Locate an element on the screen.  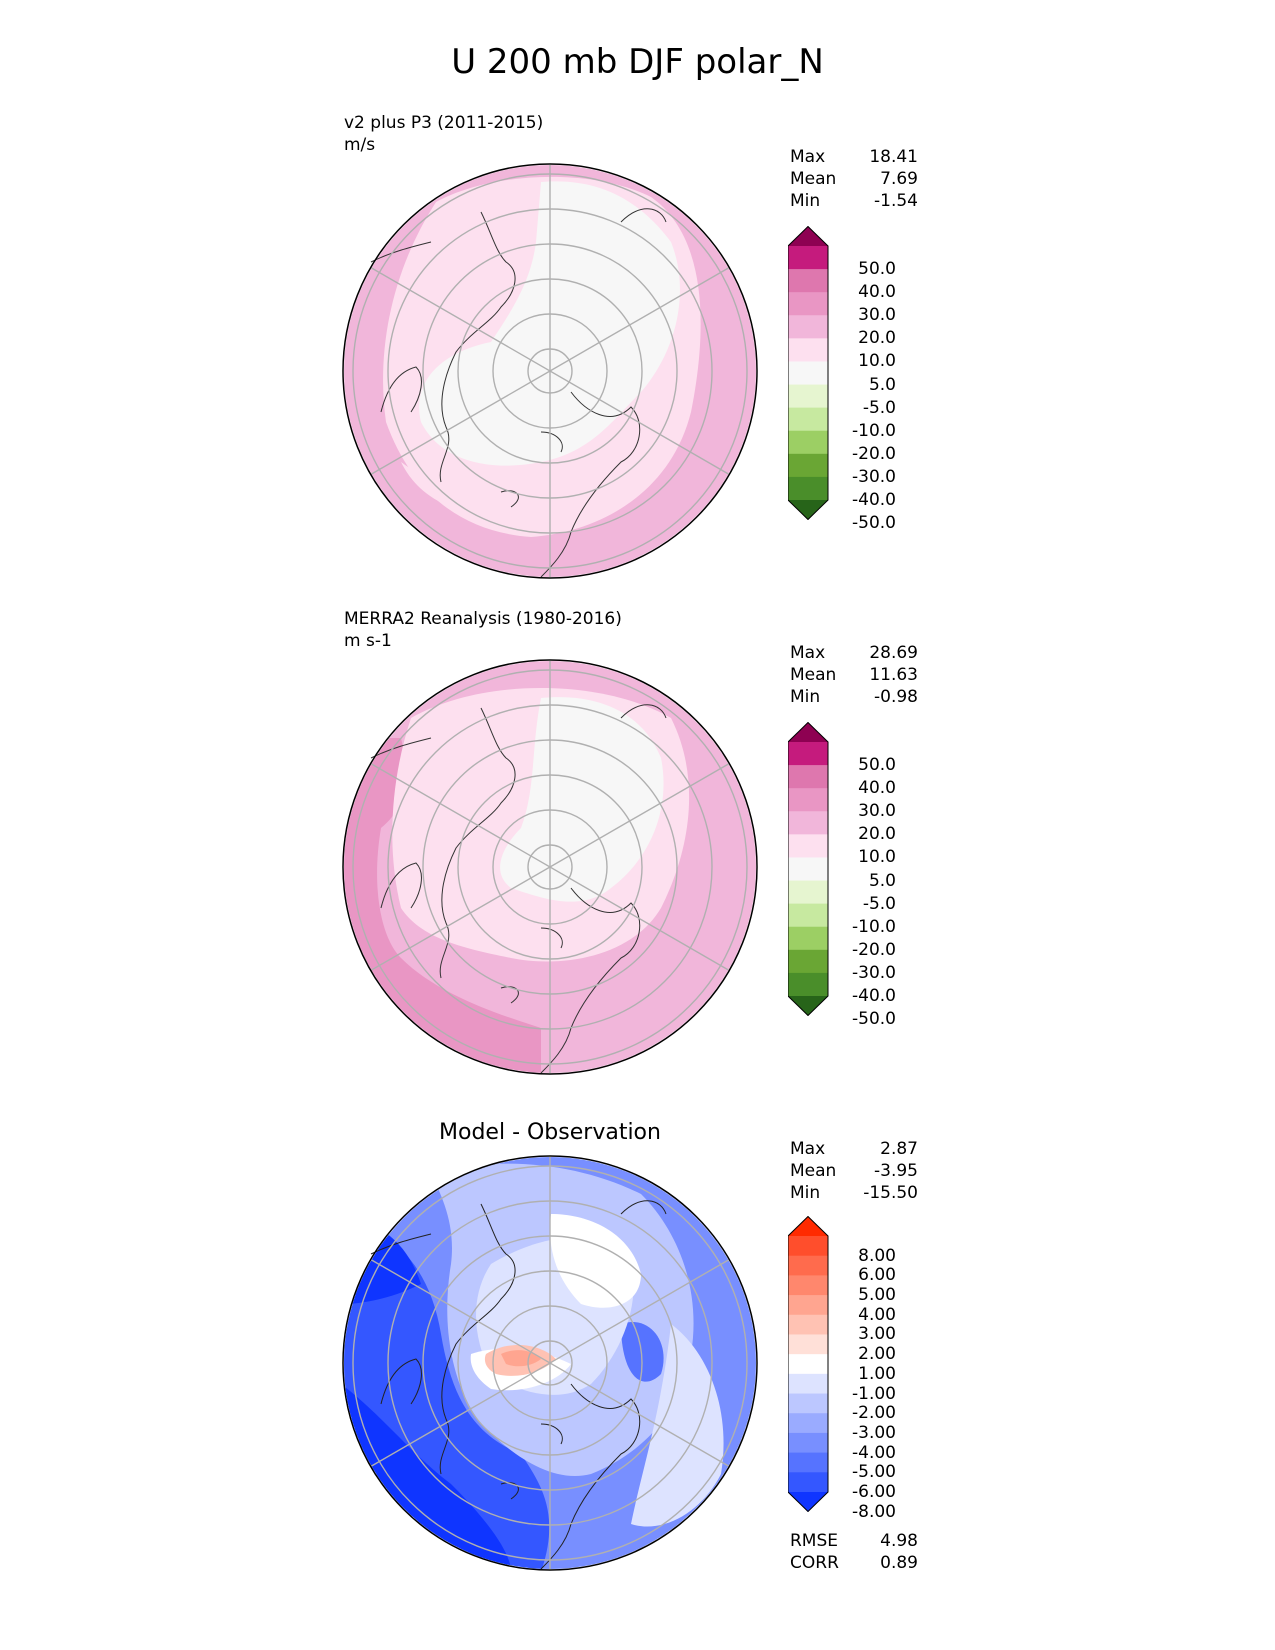
stat-value: -15.50 is located at coordinates (890, 1193).